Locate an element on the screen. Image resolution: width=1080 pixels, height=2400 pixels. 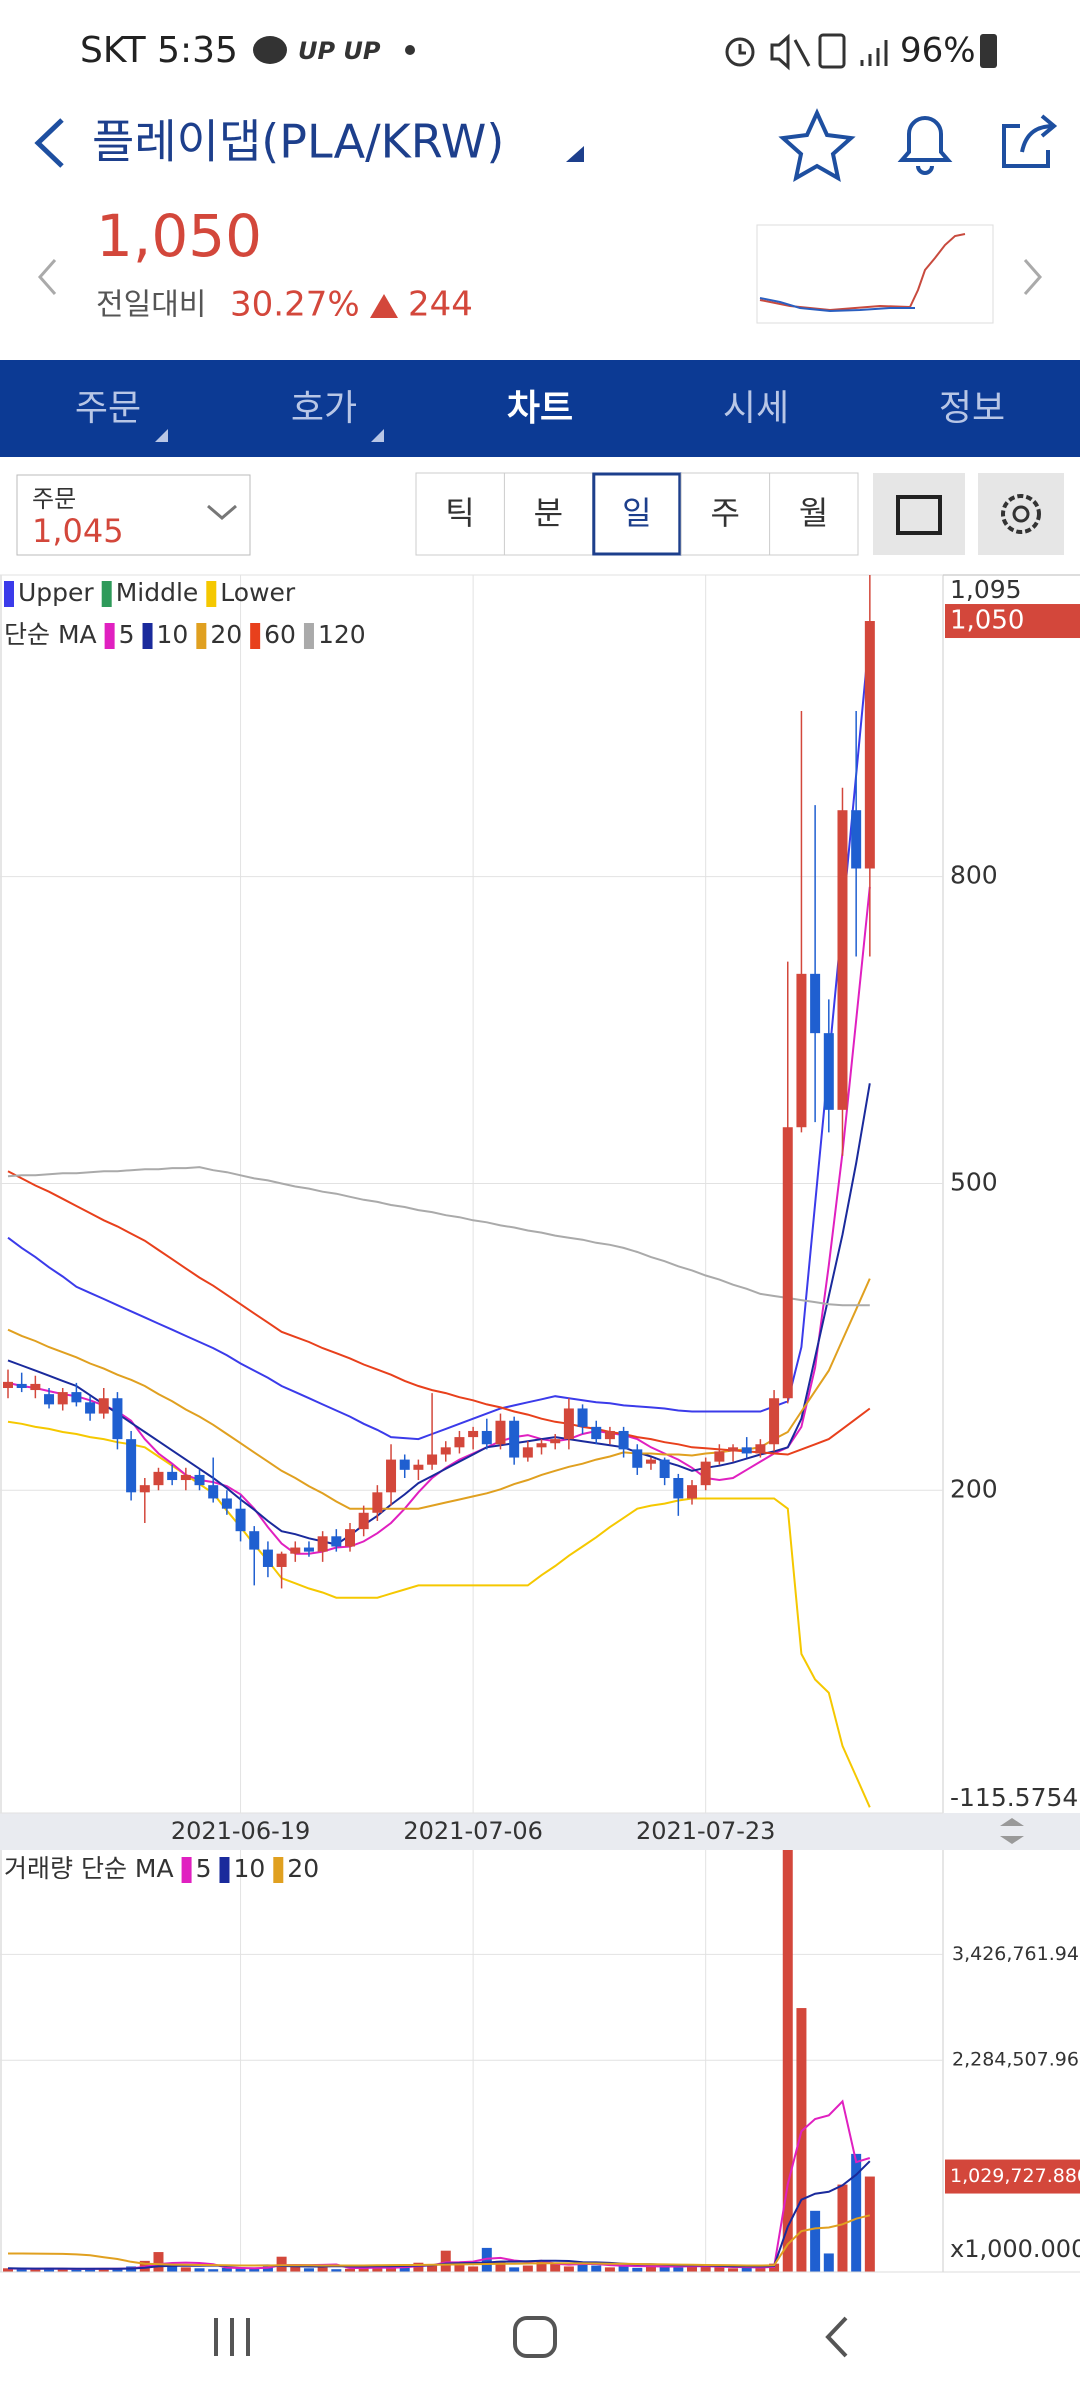
settings-button is located at coordinates (1021, 514).